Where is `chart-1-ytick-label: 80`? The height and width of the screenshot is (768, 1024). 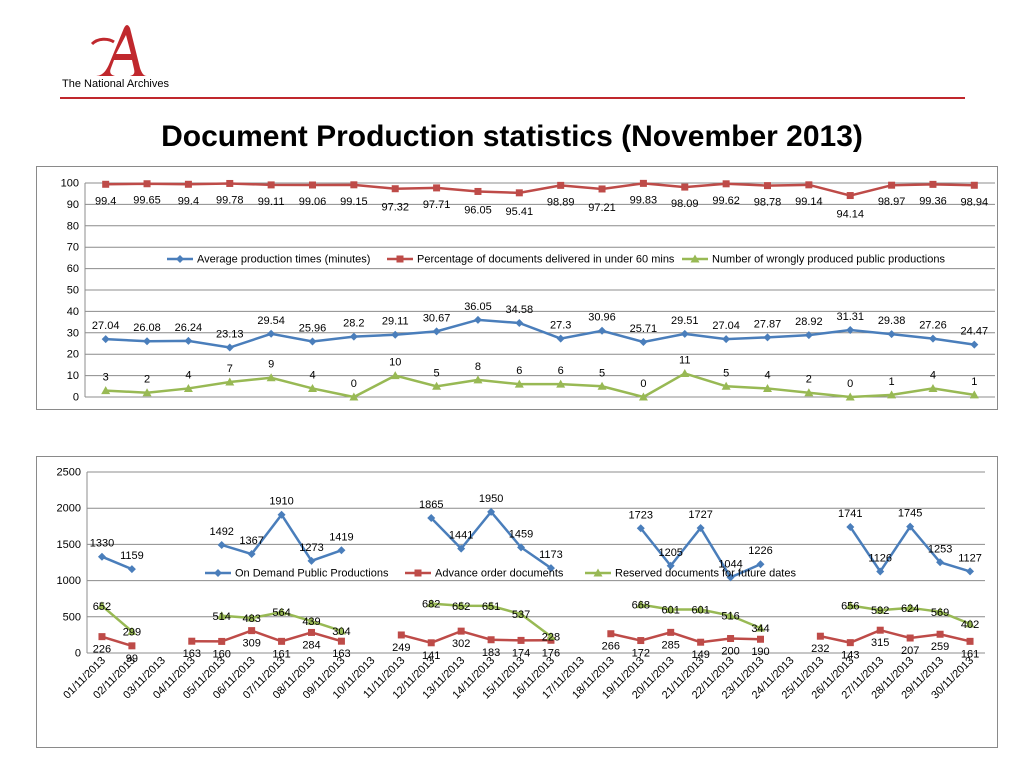
chart-1-ytick-label: 80 is located at coordinates (73, 226).